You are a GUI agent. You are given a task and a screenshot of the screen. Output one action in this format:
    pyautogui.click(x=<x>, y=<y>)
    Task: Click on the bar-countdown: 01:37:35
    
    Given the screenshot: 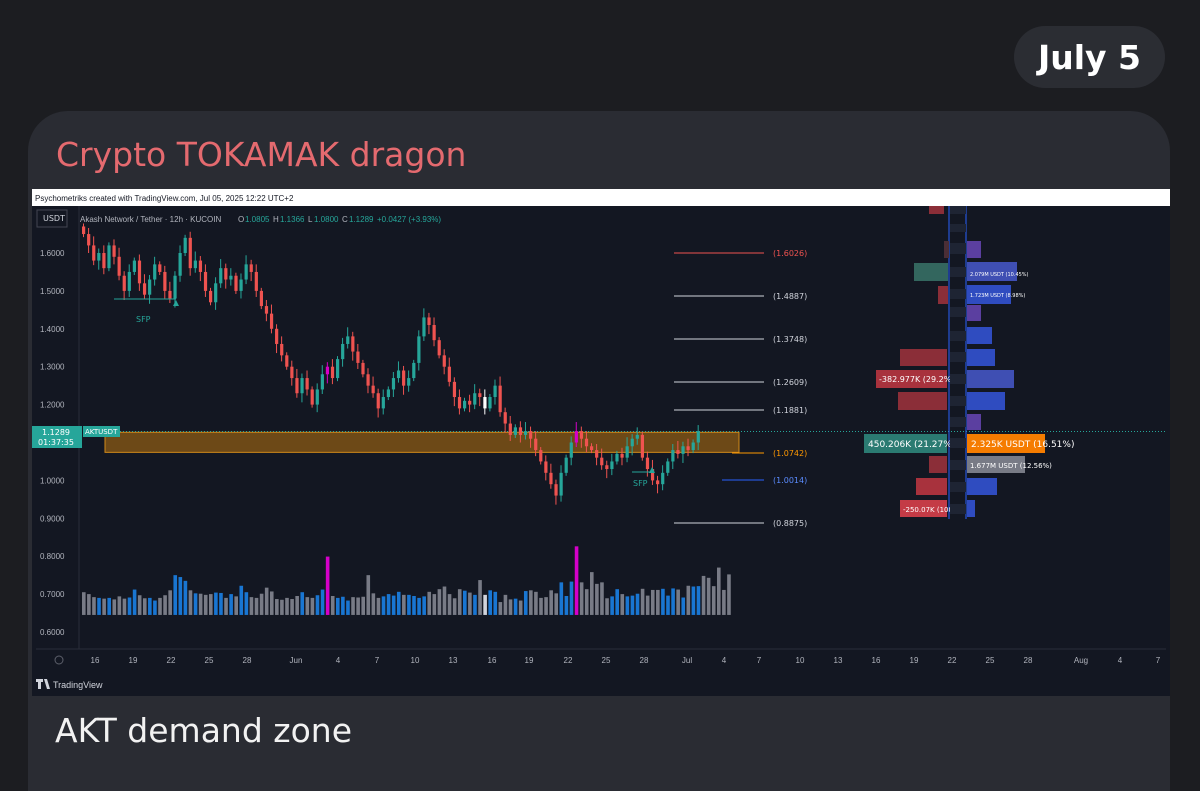 What is the action you would take?
    pyautogui.click(x=56, y=442)
    